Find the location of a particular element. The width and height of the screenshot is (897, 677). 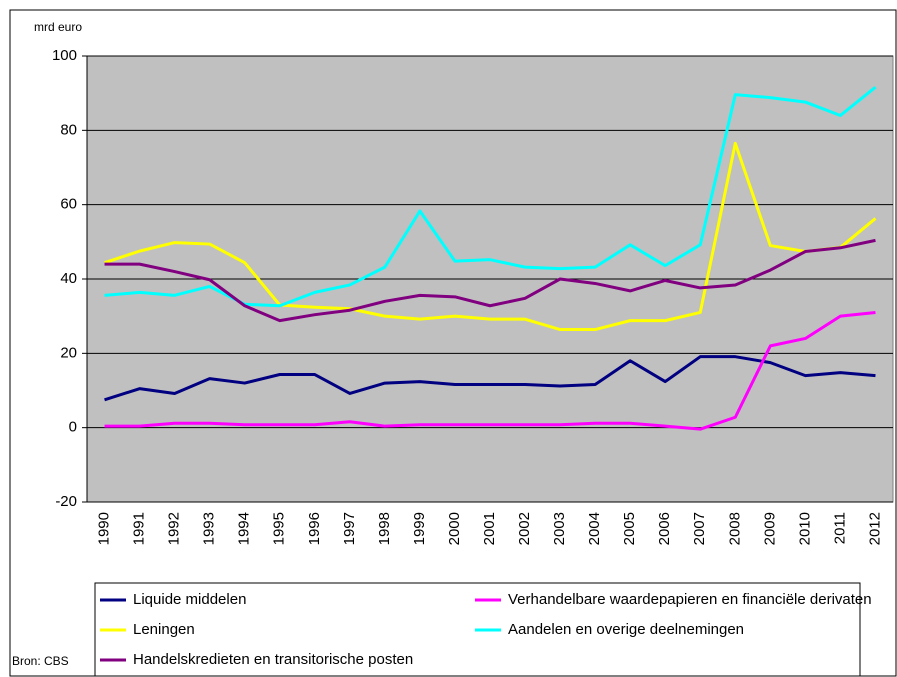

x-tick-label: 2003 is located at coordinates (559, 528).